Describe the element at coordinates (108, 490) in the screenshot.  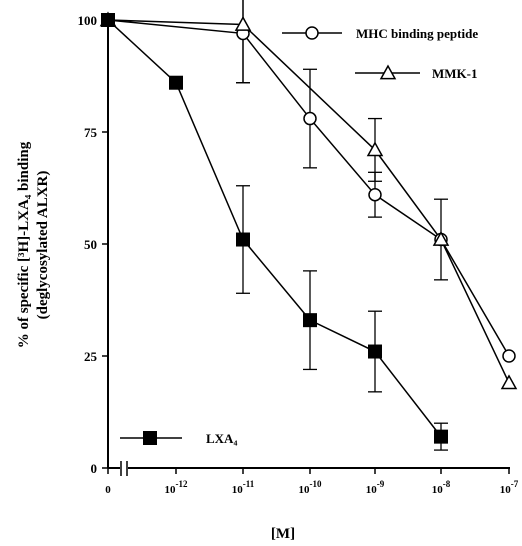
I see `x-tick-label: 0` at that location.